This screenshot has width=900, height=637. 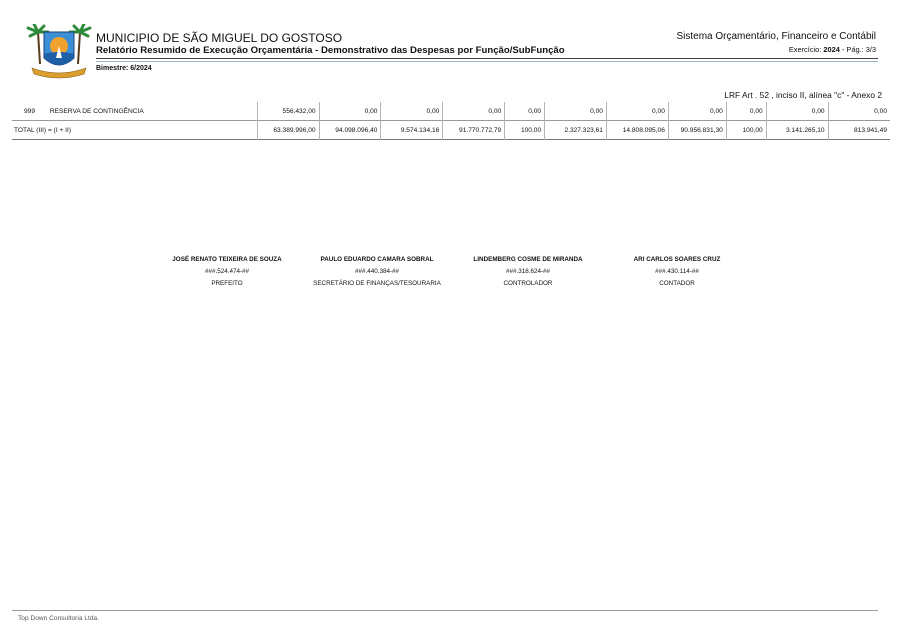 I want to click on signatory-name: JOSÉ RENATO TEIXEIRA DE SOUZA, so click(x=227, y=259).